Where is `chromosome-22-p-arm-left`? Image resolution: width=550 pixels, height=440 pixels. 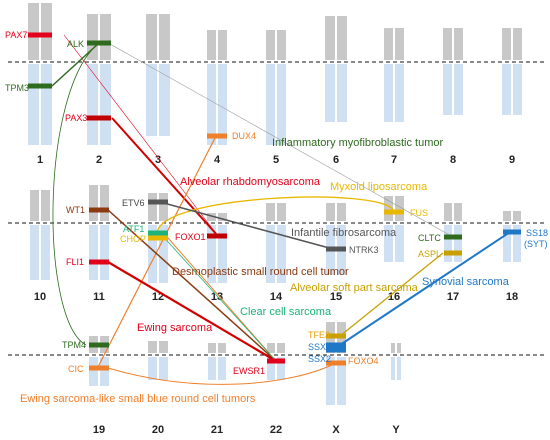
chromosome-22-p-arm-left is located at coordinates (271, 348).